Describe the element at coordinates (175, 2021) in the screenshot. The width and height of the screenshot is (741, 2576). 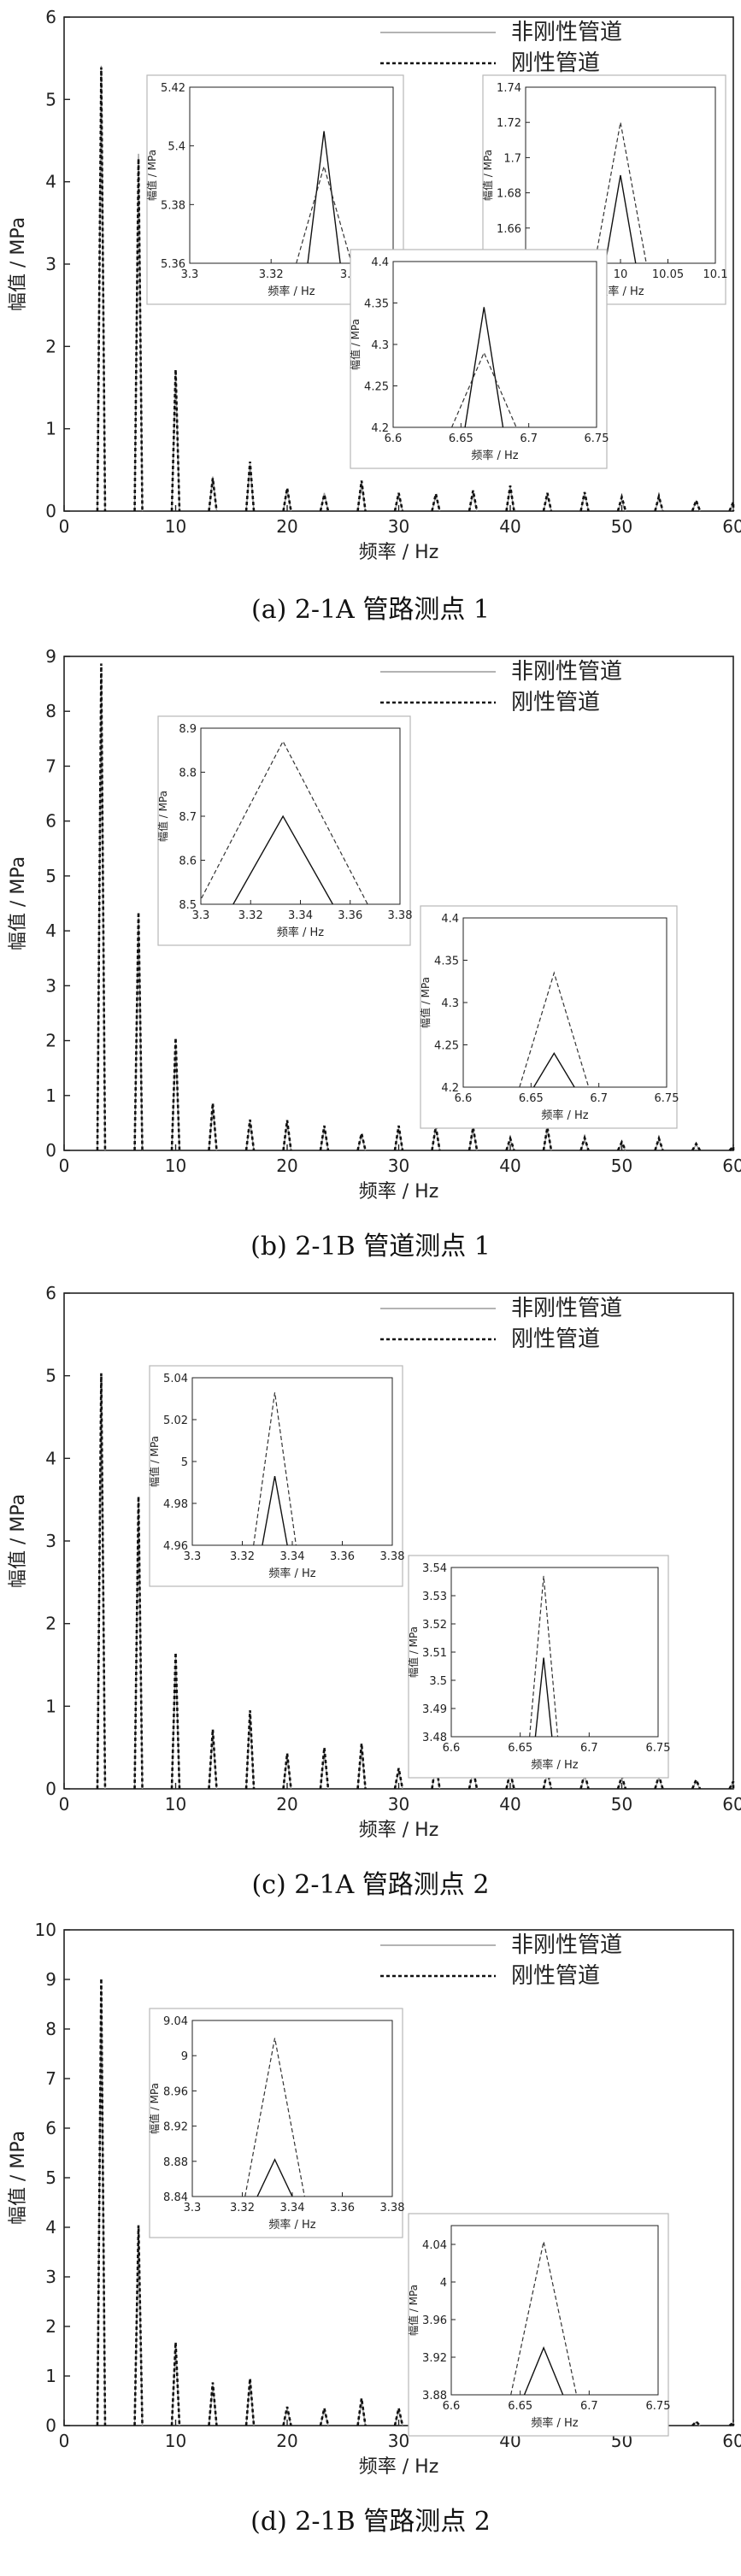
I see `inset-y-tick-label: 9.04` at that location.